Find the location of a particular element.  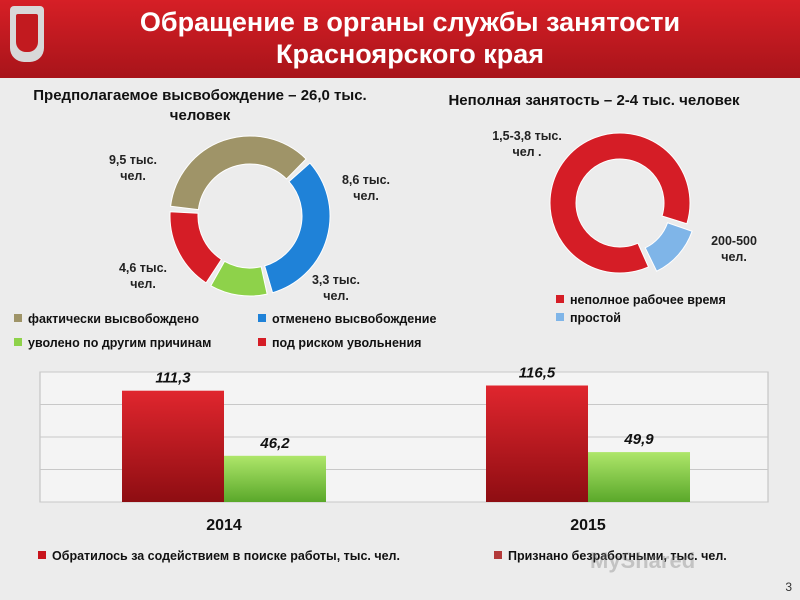

donut-chart-part-time is located at coordinates (621, 203).